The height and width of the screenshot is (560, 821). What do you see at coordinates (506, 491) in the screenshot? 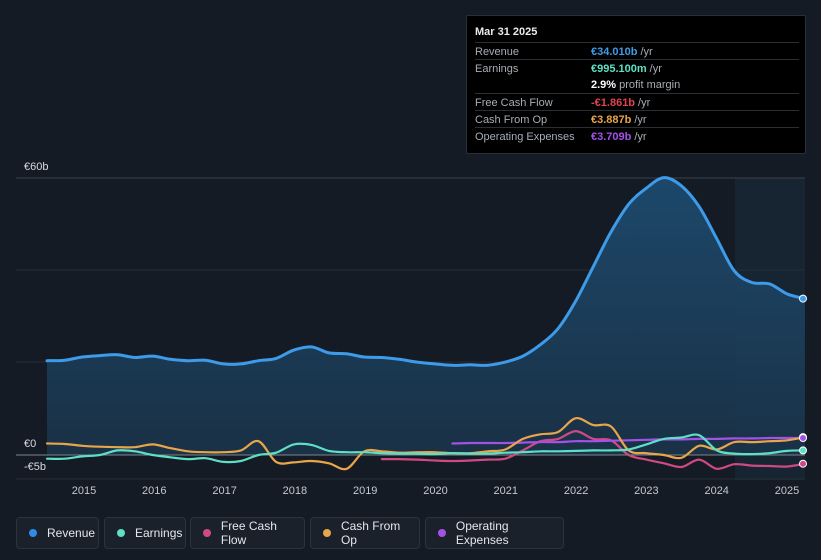
I see `x-tick-label-2021: 2021` at bounding box center [506, 491].